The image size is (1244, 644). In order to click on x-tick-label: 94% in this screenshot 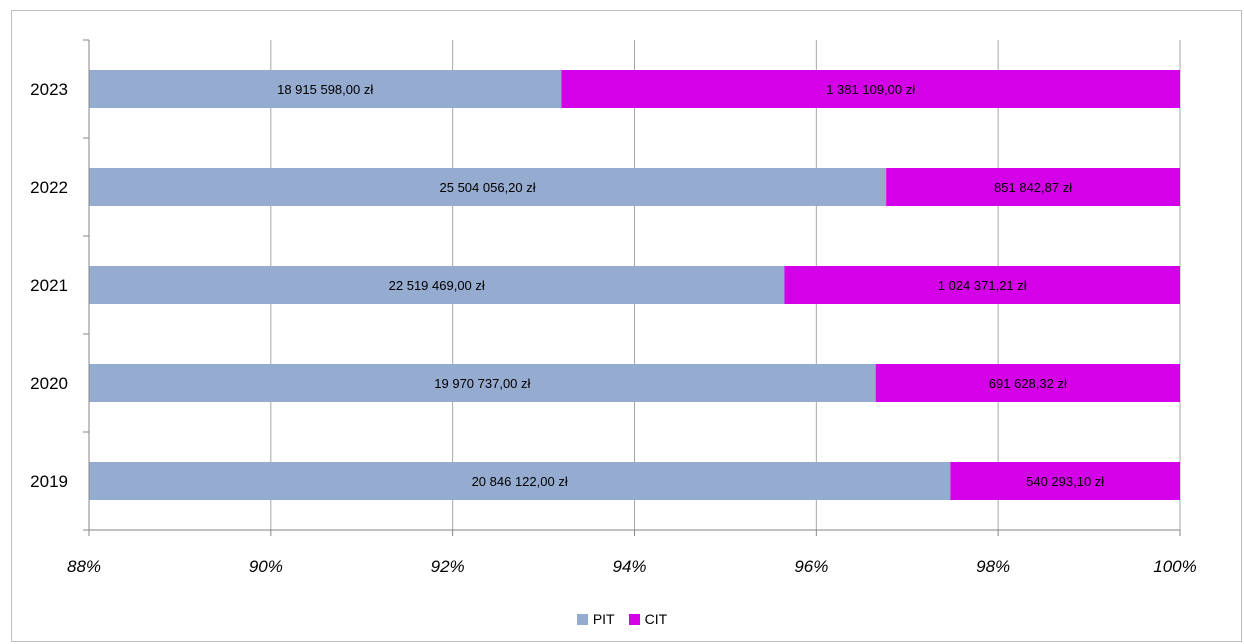, I will do `click(629, 566)`.